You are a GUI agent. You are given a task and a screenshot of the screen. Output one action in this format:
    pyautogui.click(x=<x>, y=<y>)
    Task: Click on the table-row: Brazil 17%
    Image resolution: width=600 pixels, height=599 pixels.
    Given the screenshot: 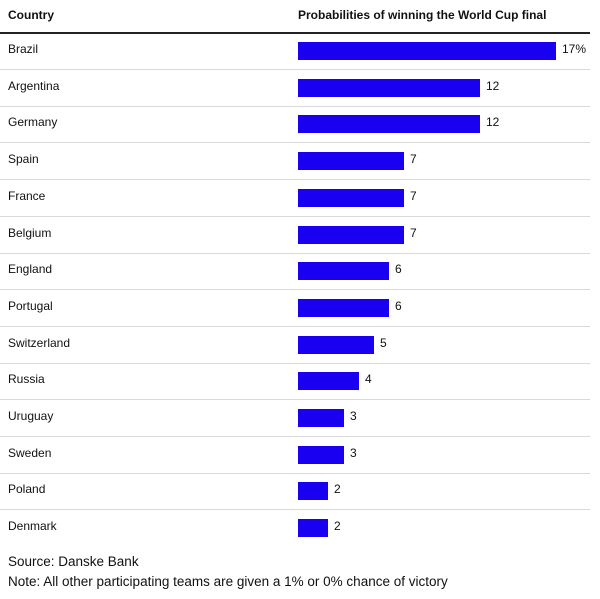 What is the action you would take?
    pyautogui.click(x=295, y=51)
    